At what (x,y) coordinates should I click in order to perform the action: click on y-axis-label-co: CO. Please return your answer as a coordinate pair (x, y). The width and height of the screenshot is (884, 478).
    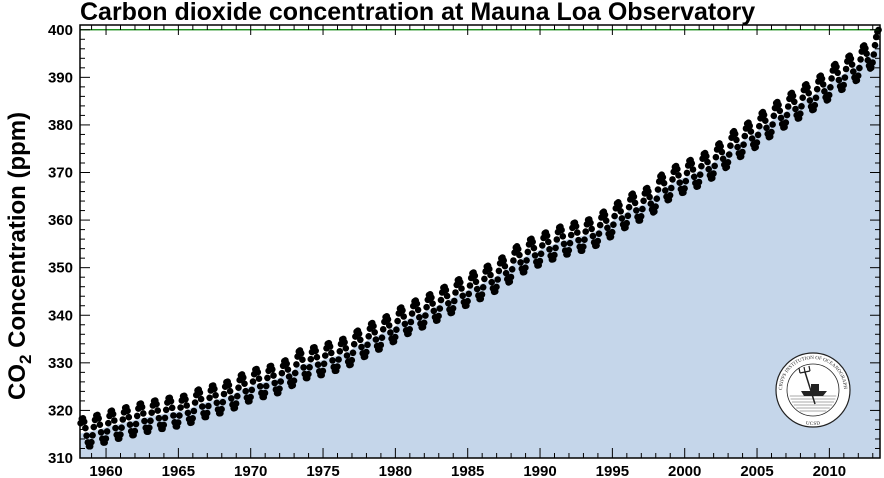
    Looking at the image, I should click on (17, 382).